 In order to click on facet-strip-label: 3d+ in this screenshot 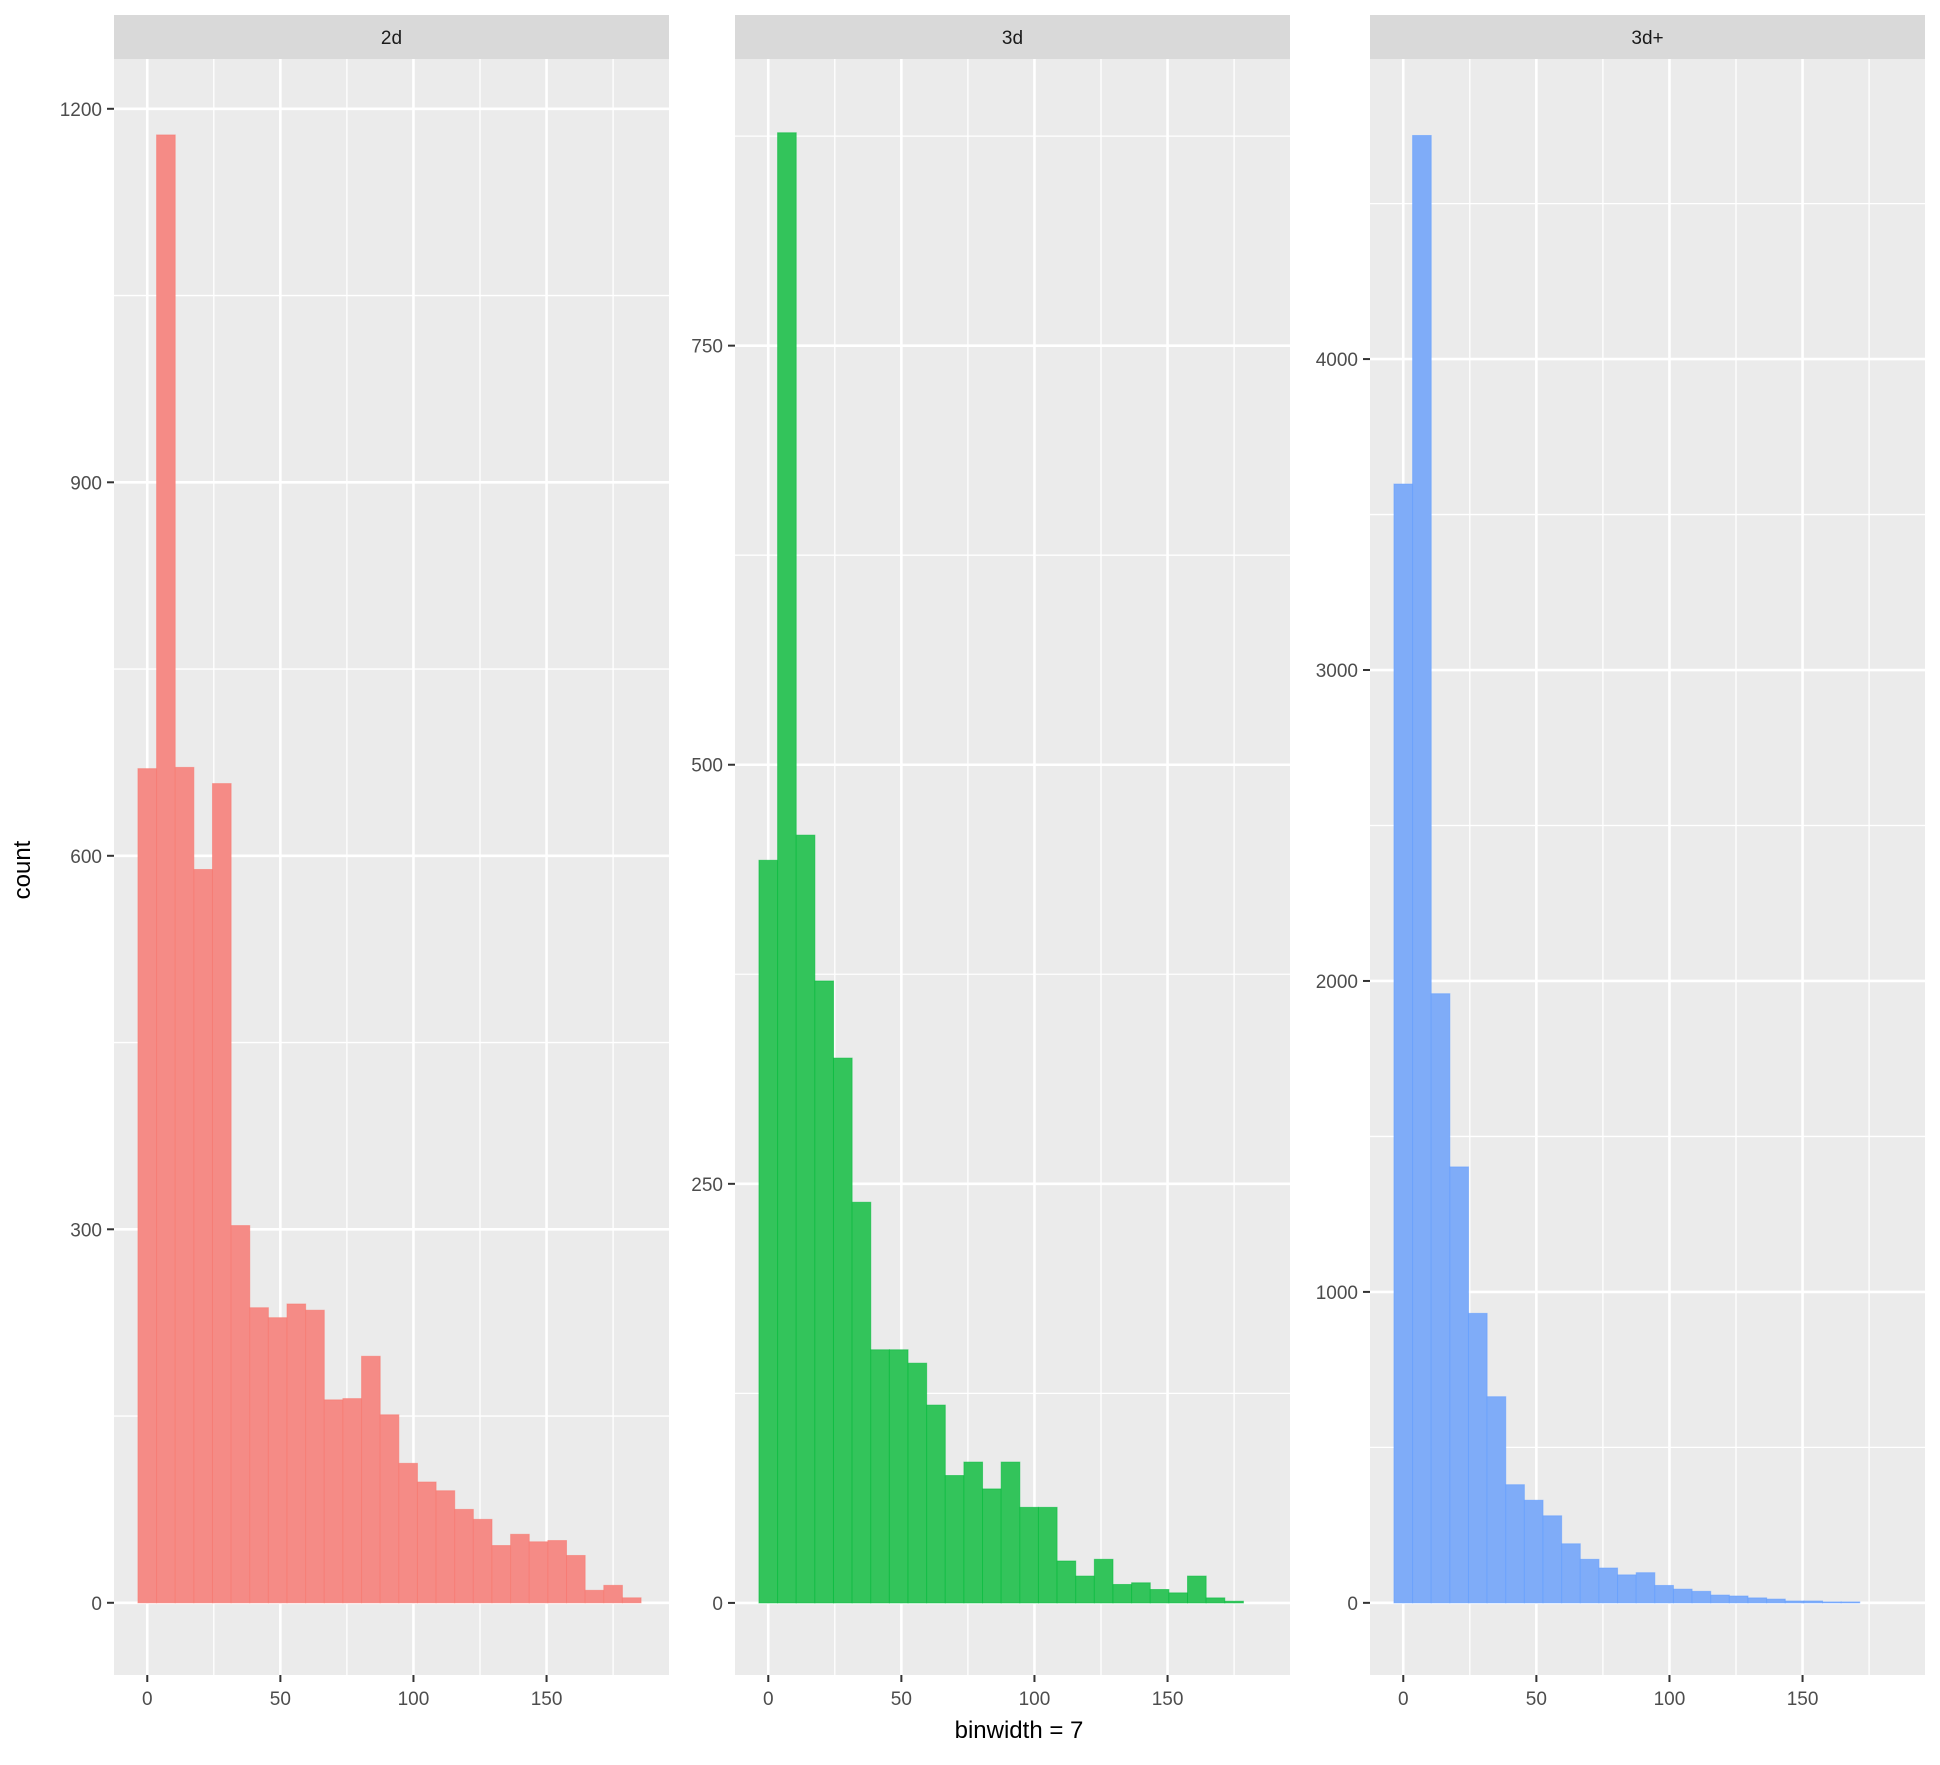, I will do `click(1647, 38)`.